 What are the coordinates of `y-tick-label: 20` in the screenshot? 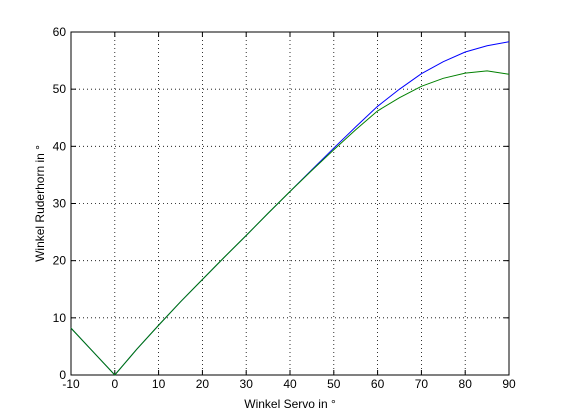 It's located at (60, 261).